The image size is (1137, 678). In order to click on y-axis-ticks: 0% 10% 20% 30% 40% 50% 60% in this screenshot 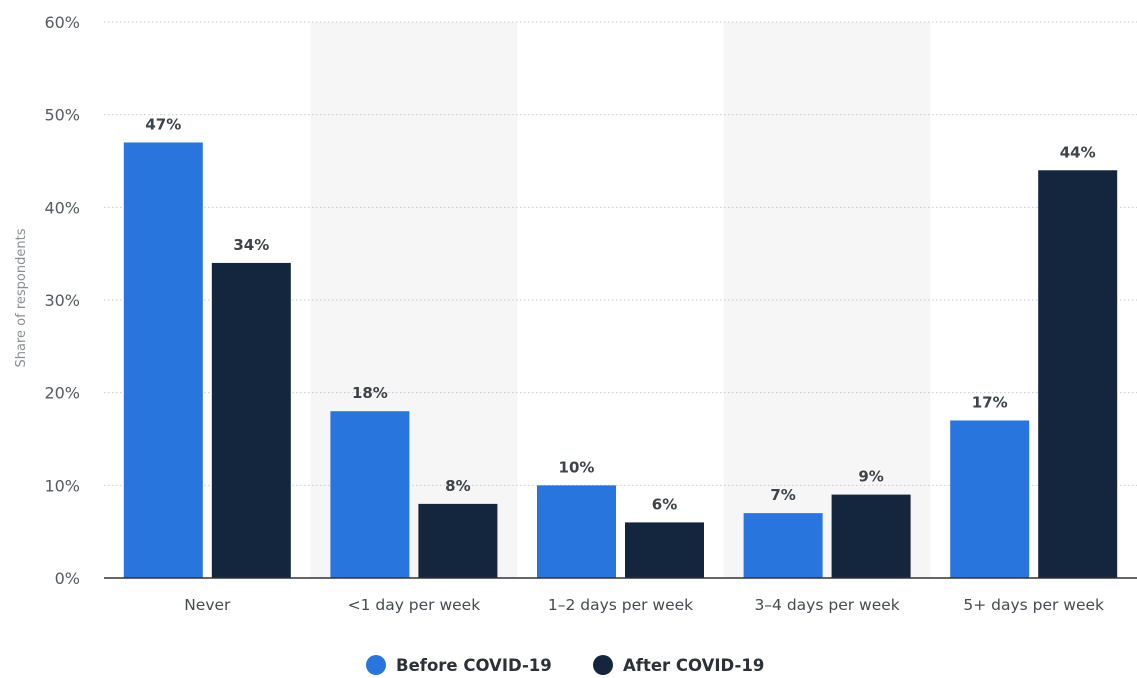, I will do `click(62, 300)`.